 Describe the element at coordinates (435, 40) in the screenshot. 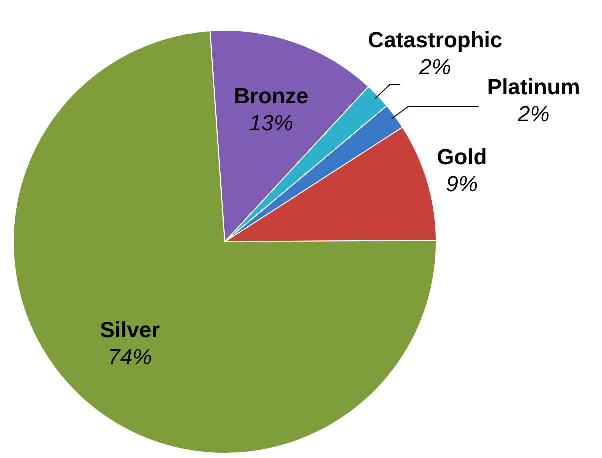

I see `slice-label: Catastrophic` at that location.